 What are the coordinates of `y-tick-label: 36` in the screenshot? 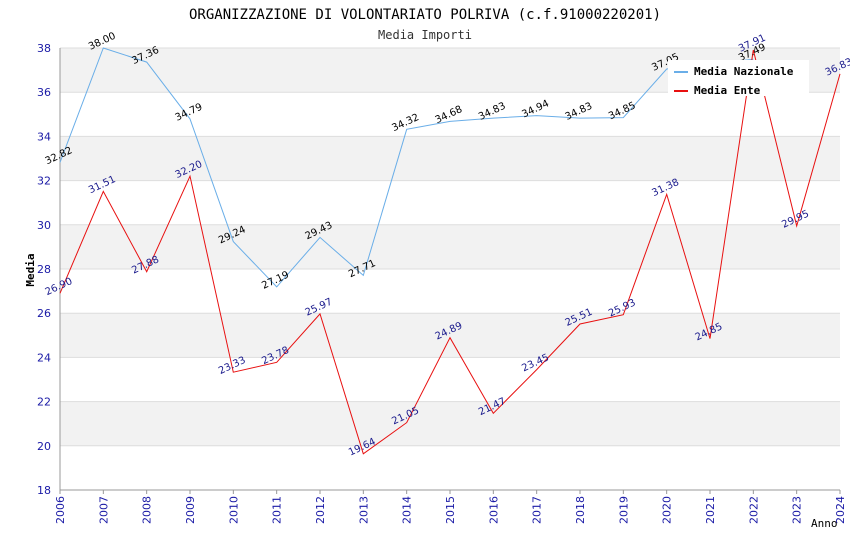 It's located at (44, 92).